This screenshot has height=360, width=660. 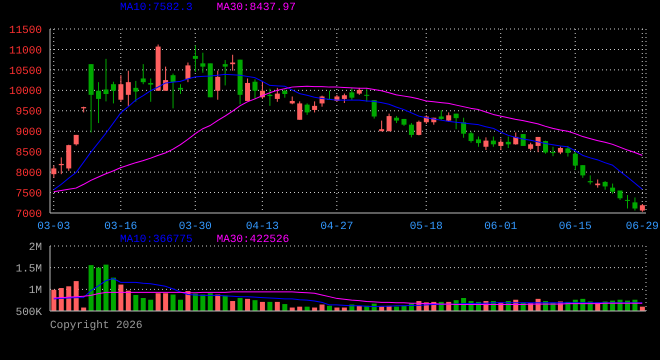 What do you see at coordinates (29, 214) in the screenshot?
I see `y-tick-label: 7000` at bounding box center [29, 214].